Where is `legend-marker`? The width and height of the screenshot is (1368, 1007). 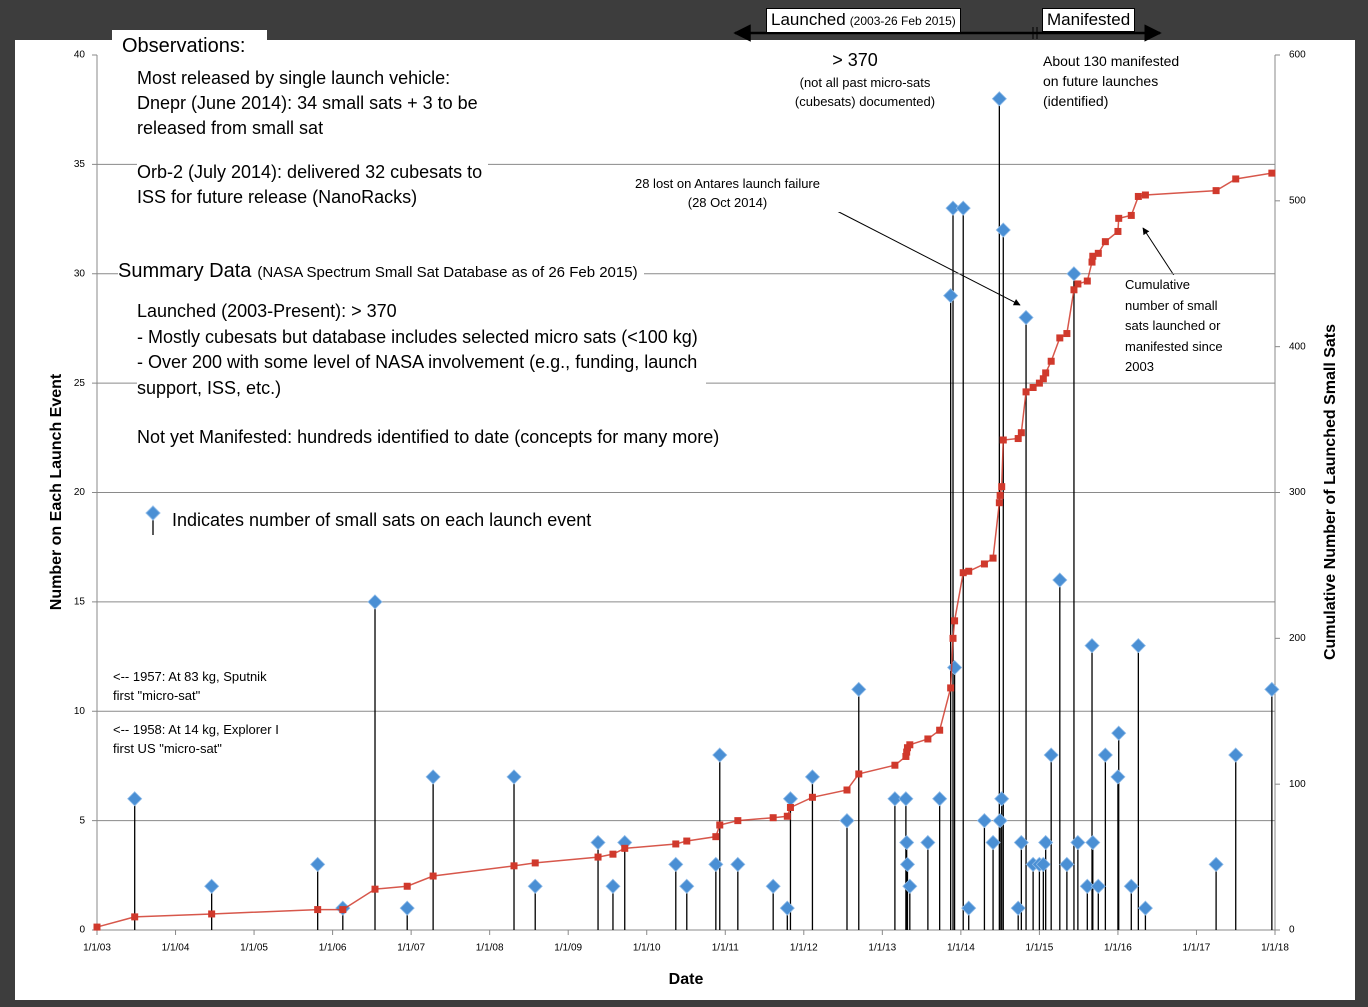 legend-marker is located at coordinates (153, 513).